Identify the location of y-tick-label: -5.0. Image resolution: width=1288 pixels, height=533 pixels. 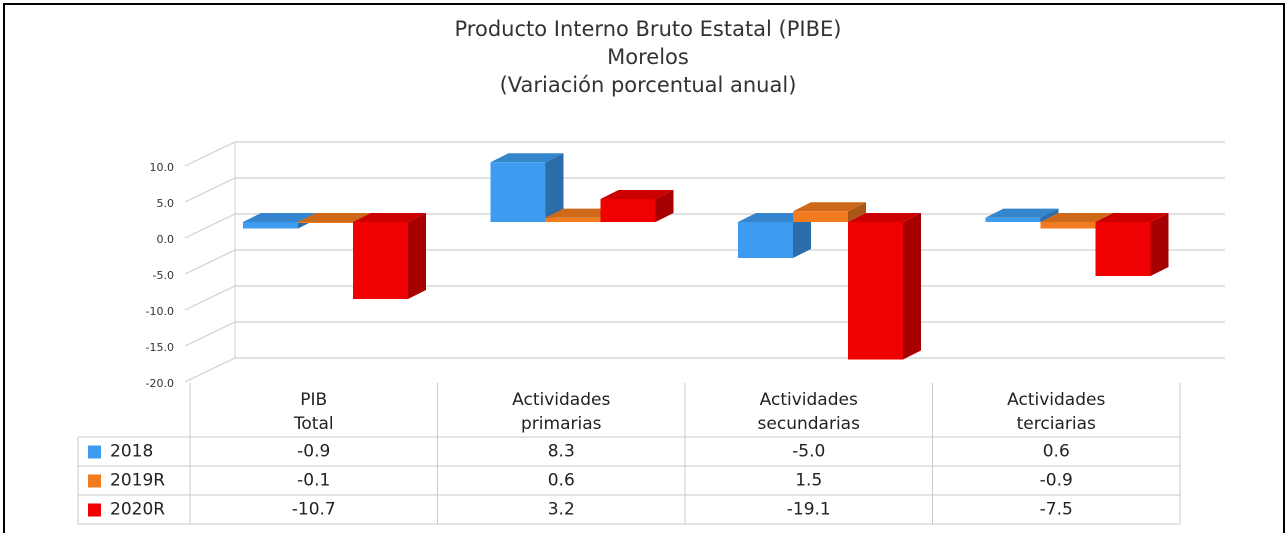
(163, 275).